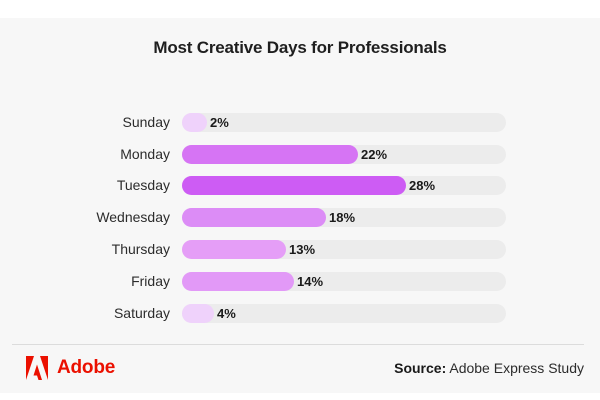 This screenshot has width=600, height=400. What do you see at coordinates (374, 154) in the screenshot?
I see `value-label: 22%` at bounding box center [374, 154].